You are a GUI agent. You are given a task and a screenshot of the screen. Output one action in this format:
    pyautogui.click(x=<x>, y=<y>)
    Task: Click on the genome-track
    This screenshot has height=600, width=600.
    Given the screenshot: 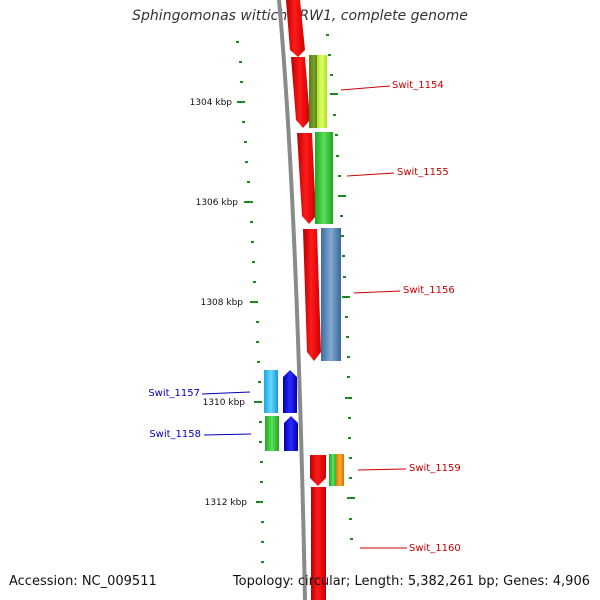 What is the action you would take?
    pyautogui.click(x=306, y=300)
    